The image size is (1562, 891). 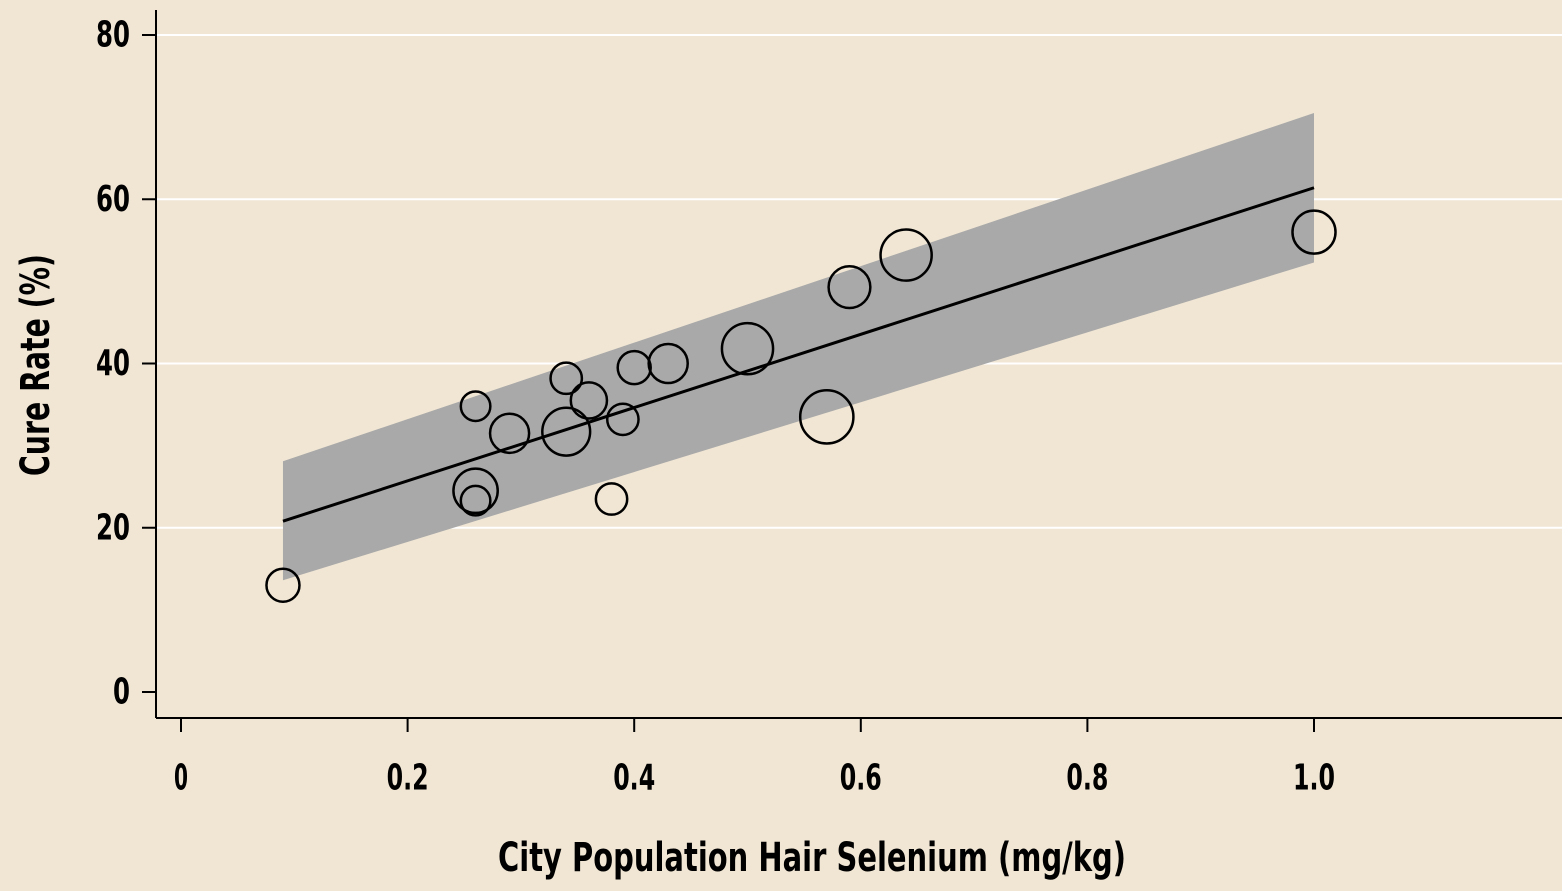 I want to click on x-axis-ticks: 0 0.2 0.4 0.6 0.8 1.0, so click(x=754, y=758).